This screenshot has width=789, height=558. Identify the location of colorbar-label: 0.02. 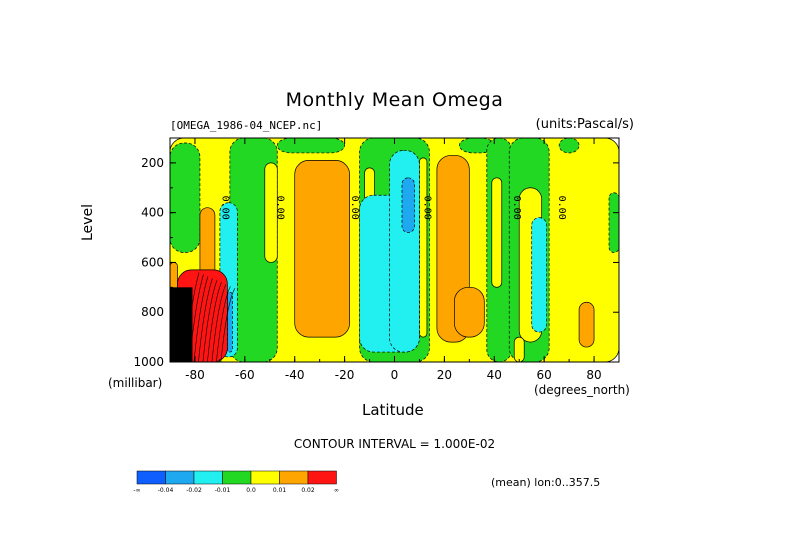
(308, 490).